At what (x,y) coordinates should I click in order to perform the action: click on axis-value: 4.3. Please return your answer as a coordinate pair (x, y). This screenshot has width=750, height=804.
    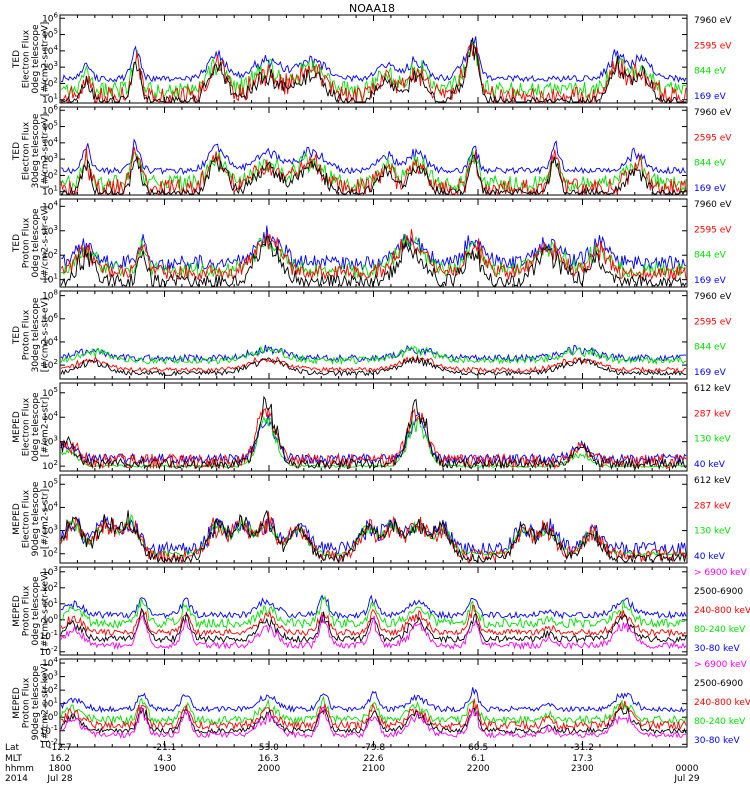
    Looking at the image, I should click on (165, 759).